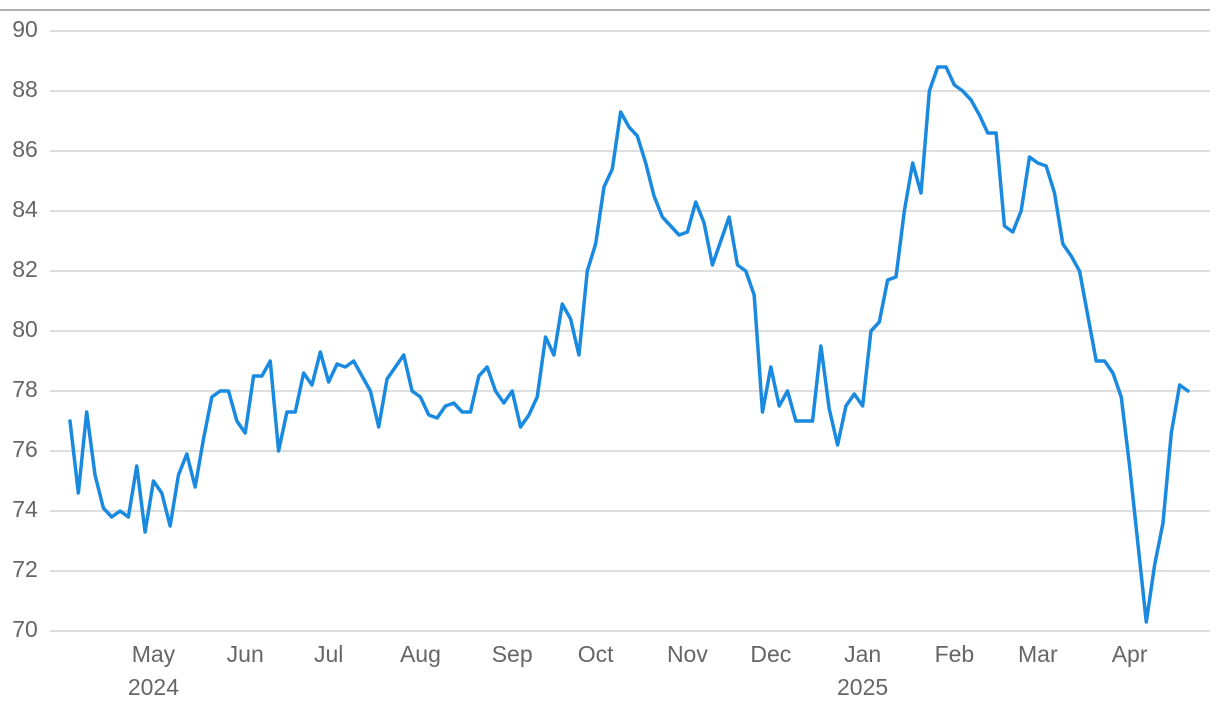 This screenshot has height=710, width=1220. What do you see at coordinates (512, 654) in the screenshot?
I see `x-tick-label: Sep` at bounding box center [512, 654].